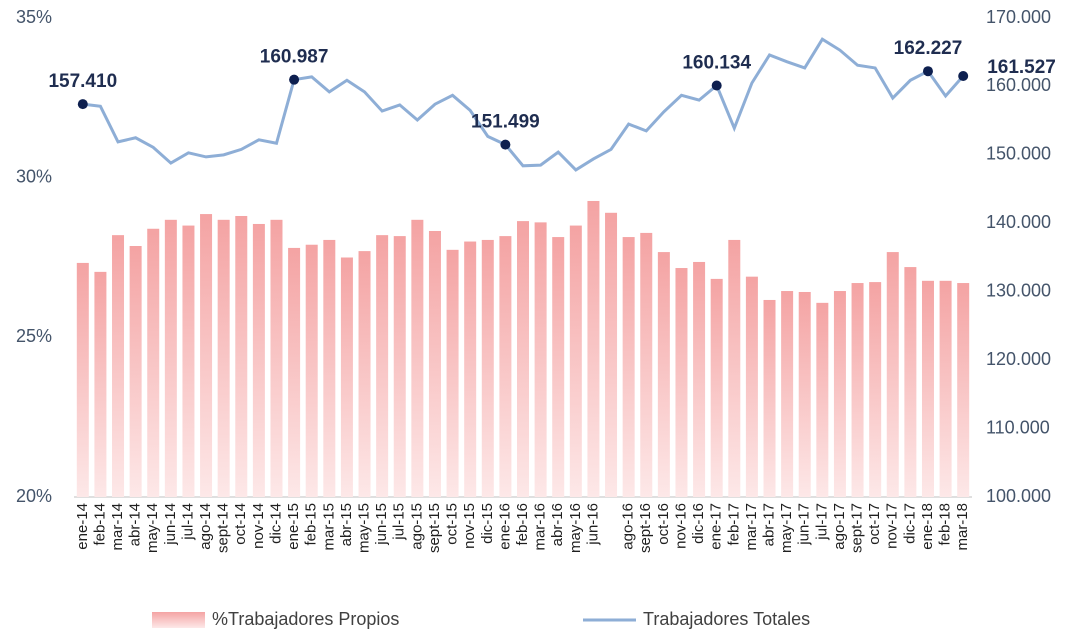 This screenshot has height=638, width=1080. What do you see at coordinates (504, 526) in the screenshot?
I see `x-tick-label: ene-16` at bounding box center [504, 526].